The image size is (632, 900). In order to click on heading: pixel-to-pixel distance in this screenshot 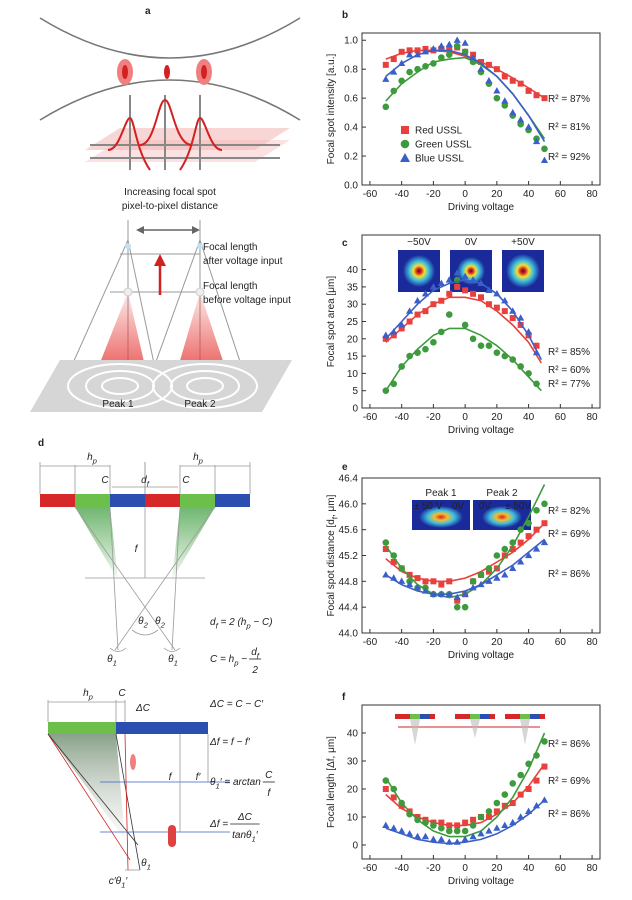, I will do `click(170, 206)`.